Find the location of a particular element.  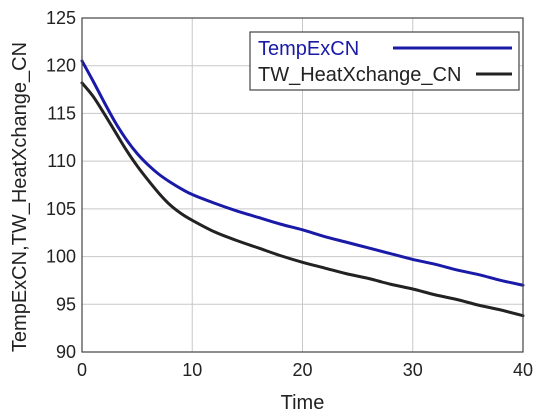

y-axis-title: TempExCN,TW_HeatXchange_CN is located at coordinates (20, 197).